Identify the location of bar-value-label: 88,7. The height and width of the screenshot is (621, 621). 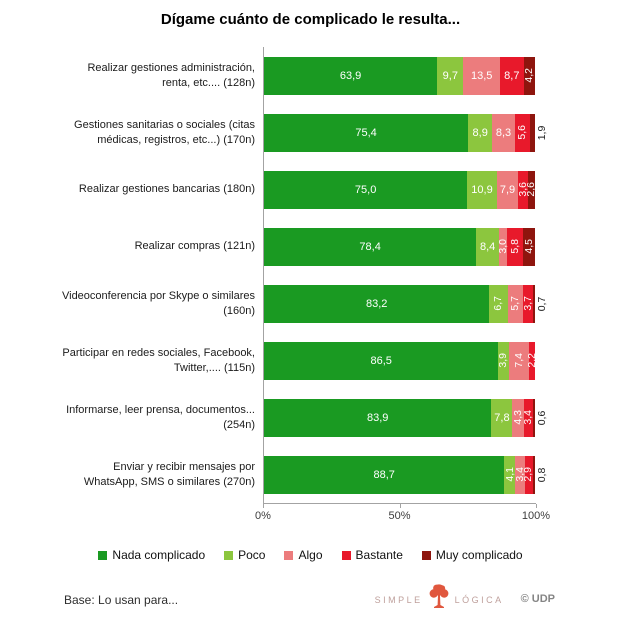
(384, 474).